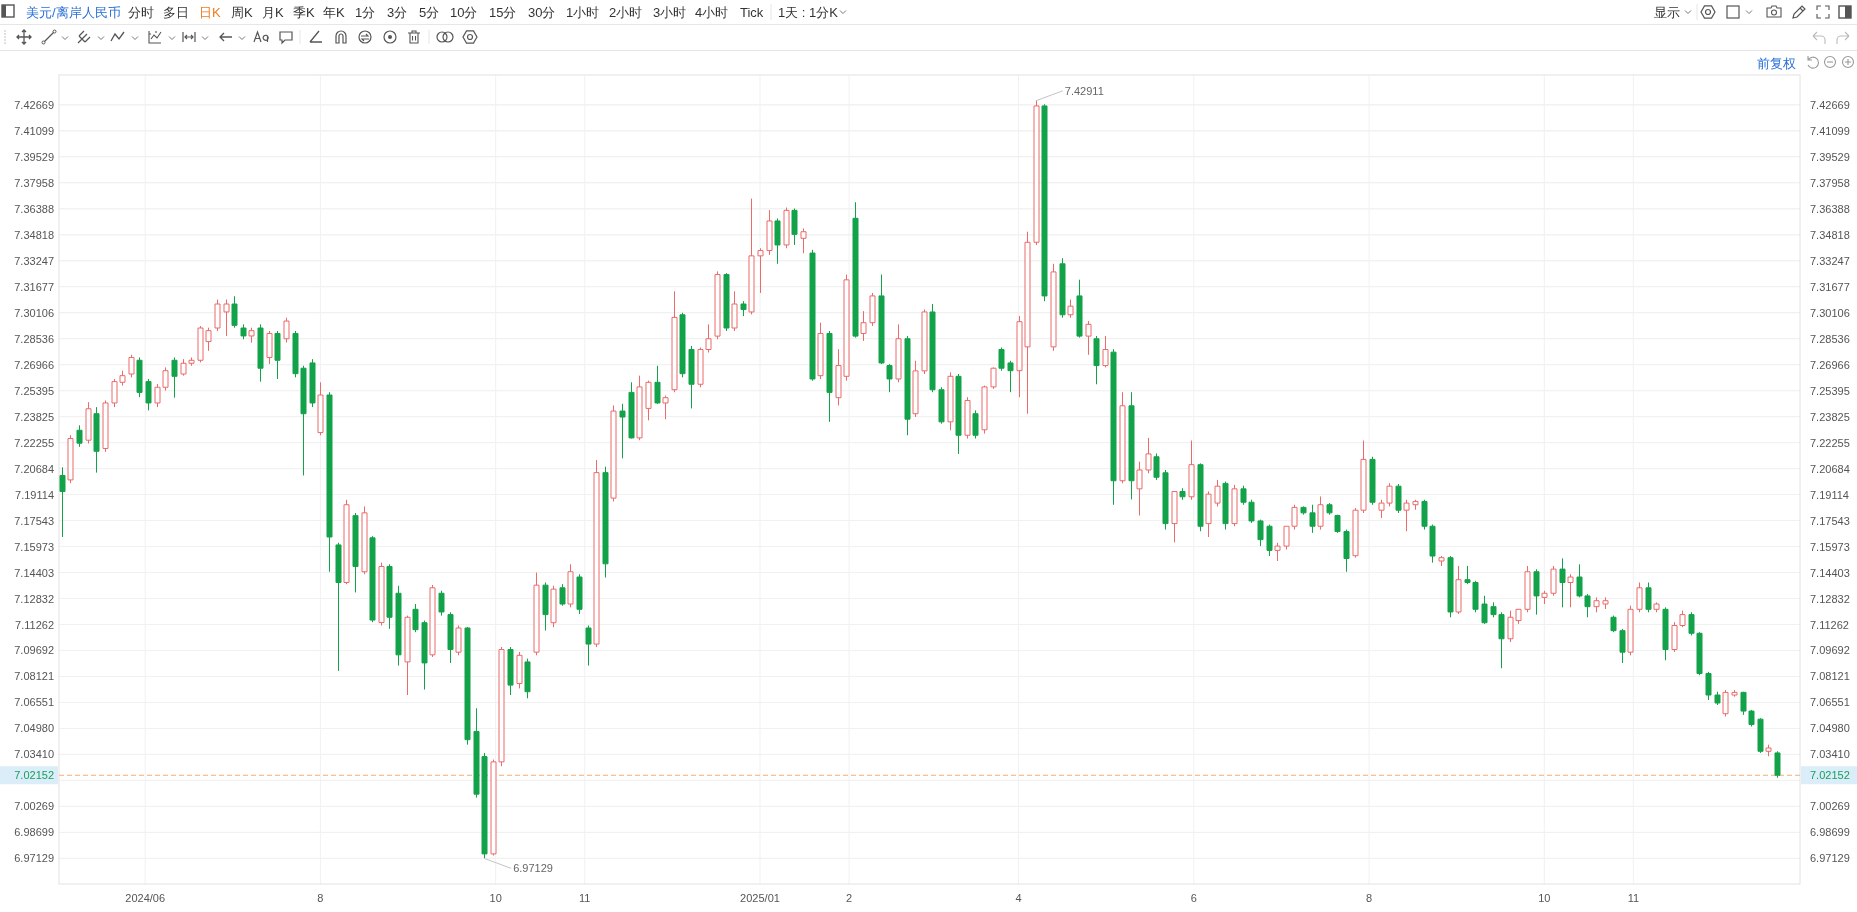  Describe the element at coordinates (34, 624) in the screenshot. I see `y-tick-label: 7.11262` at that location.